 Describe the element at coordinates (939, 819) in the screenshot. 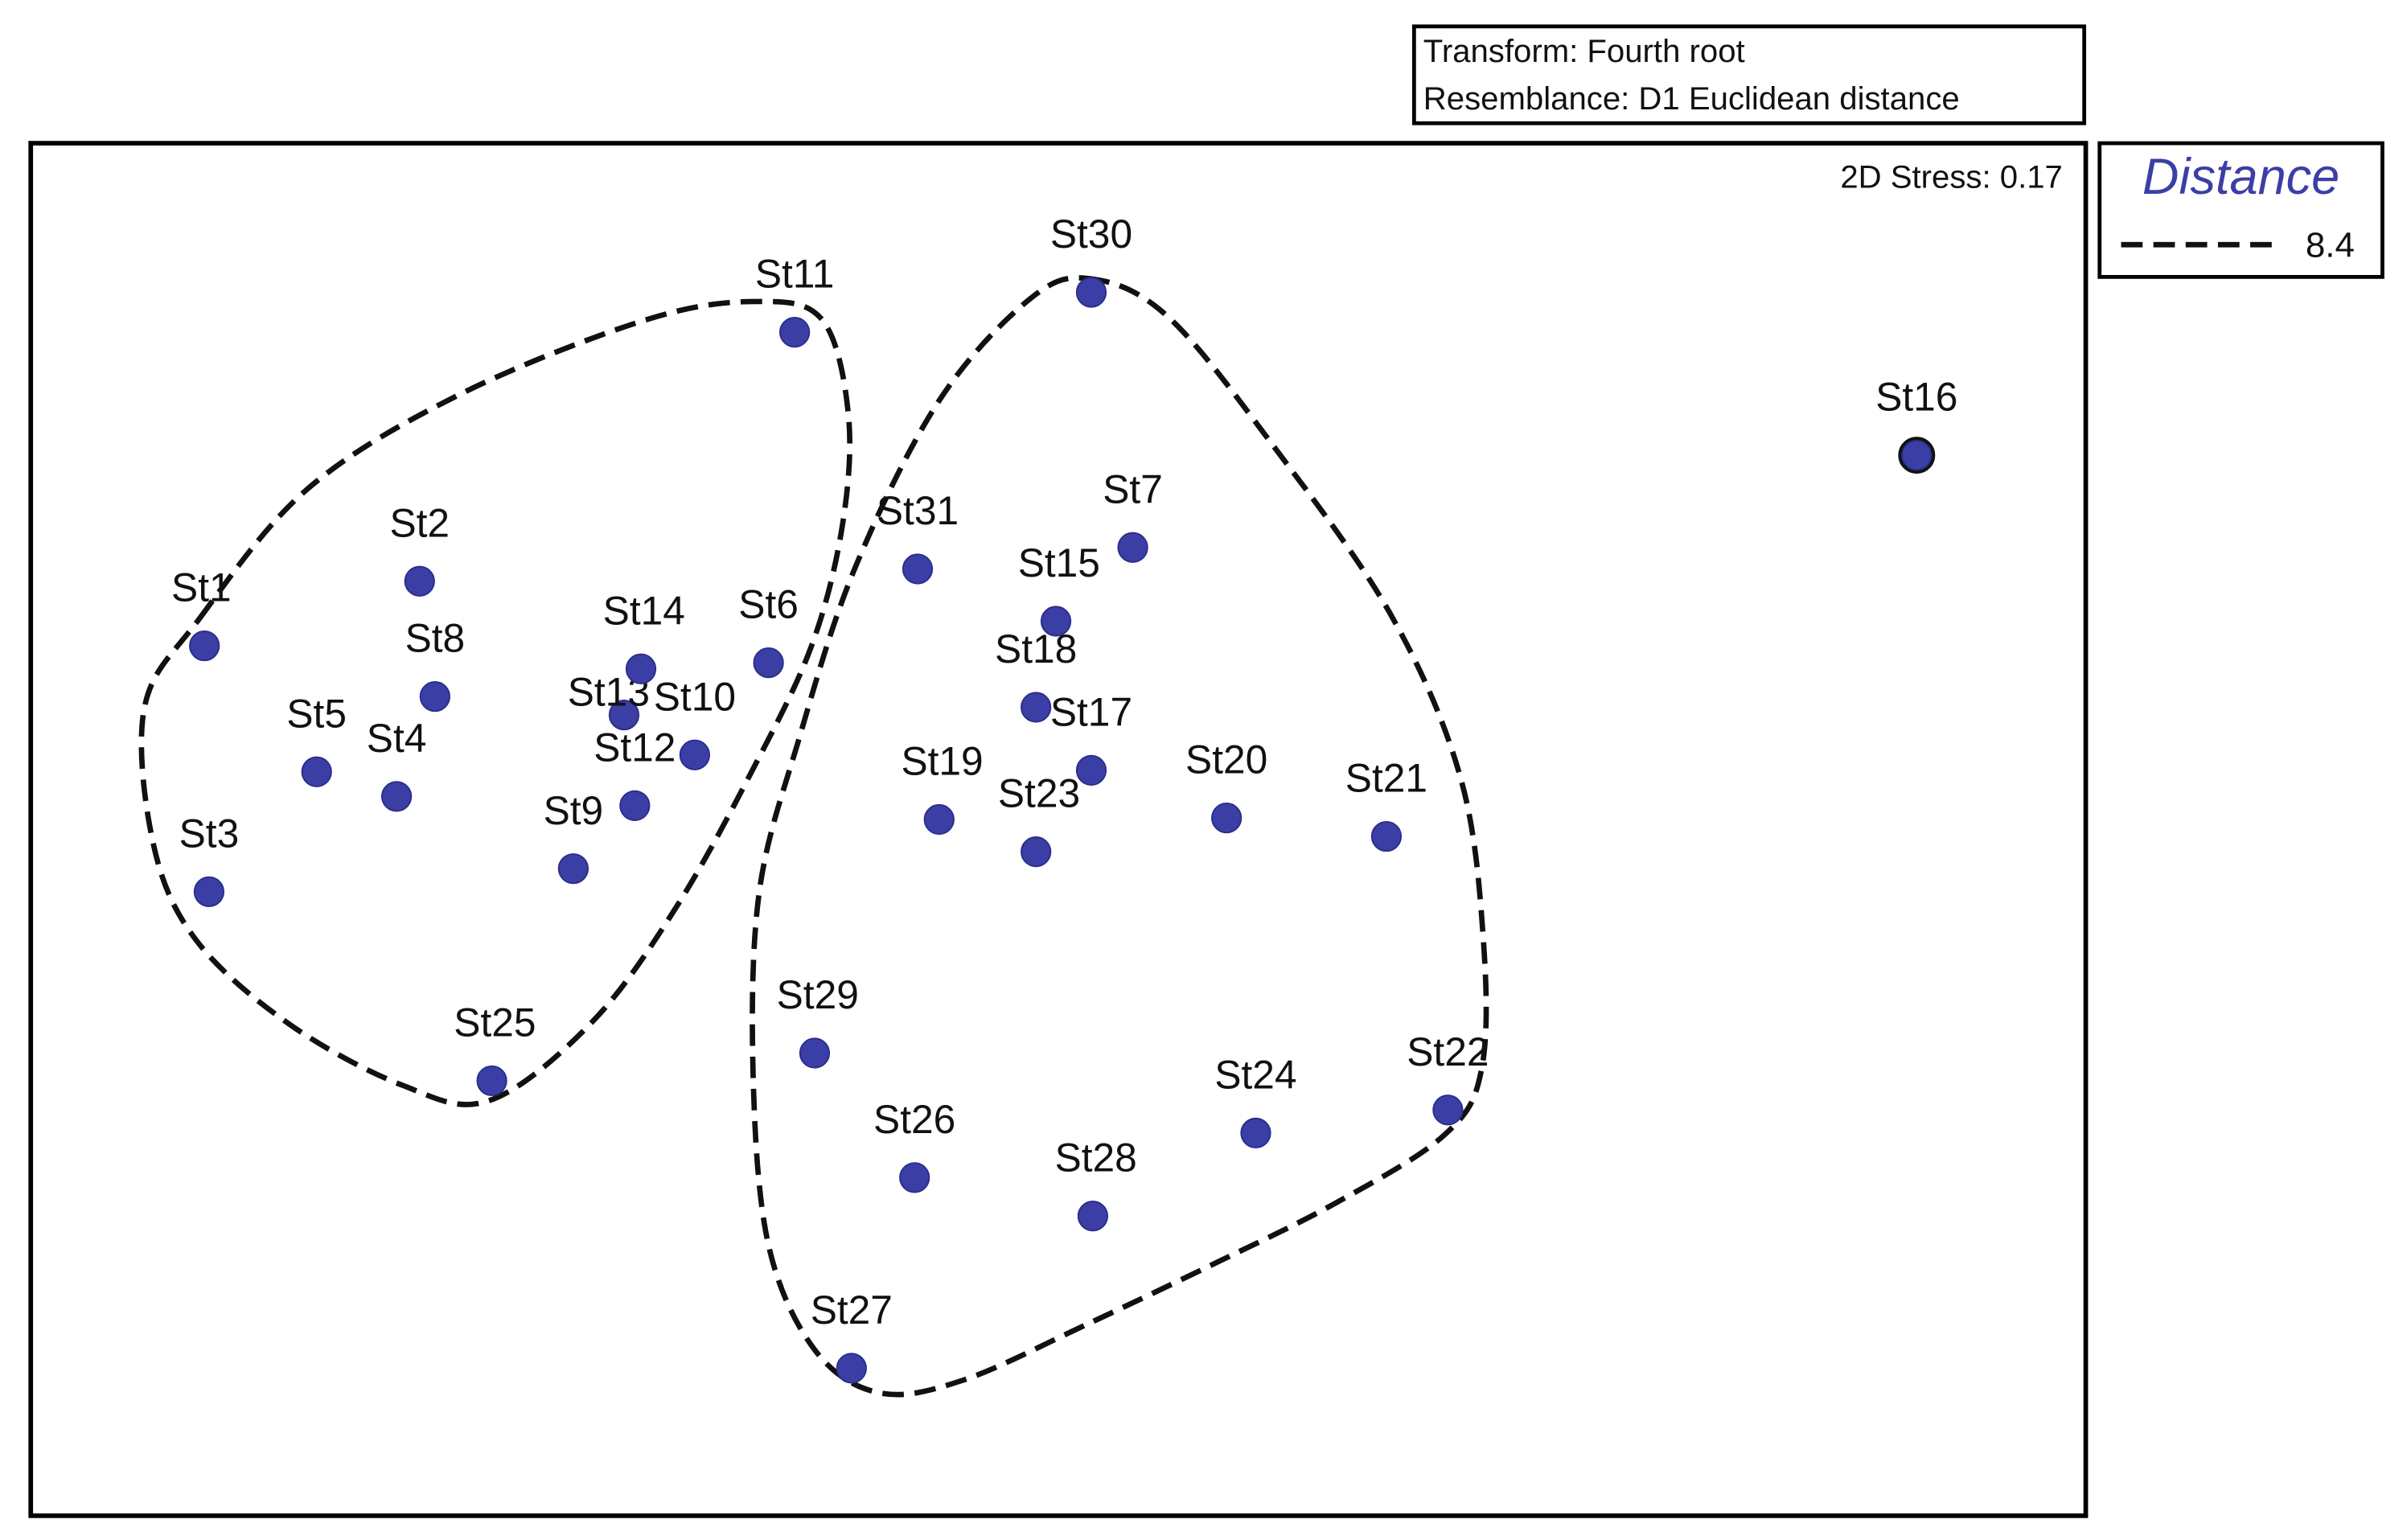

I see `data-point-st19` at that location.